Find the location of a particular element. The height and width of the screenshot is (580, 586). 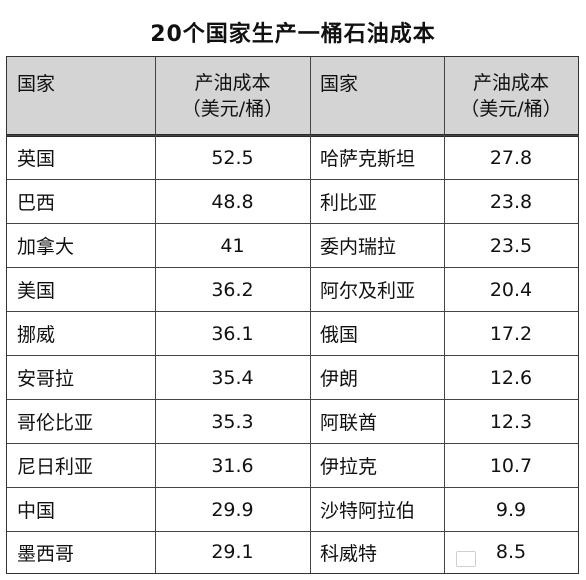

row-cost-left: 35.3 is located at coordinates (232, 421).